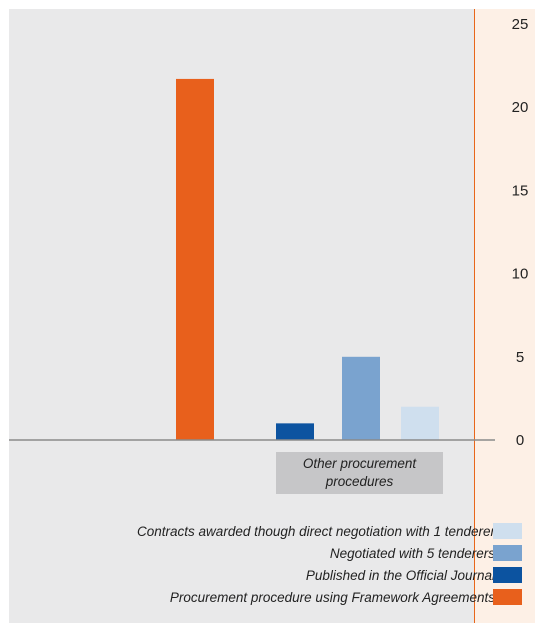 The height and width of the screenshot is (623, 535). I want to click on legend-label: Negotiated with 5 tenderers, so click(412, 553).